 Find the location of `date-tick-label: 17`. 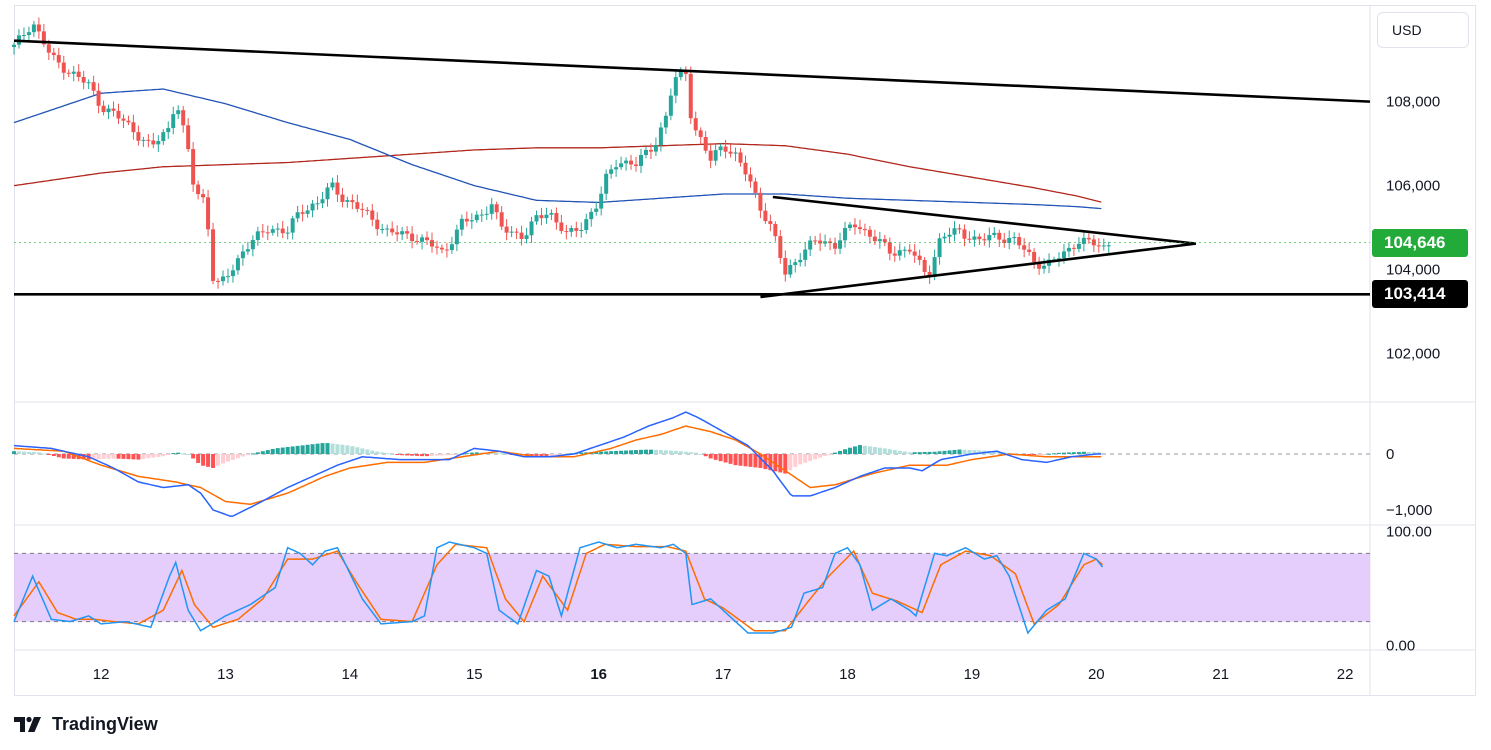

date-tick-label: 17 is located at coordinates (723, 674).